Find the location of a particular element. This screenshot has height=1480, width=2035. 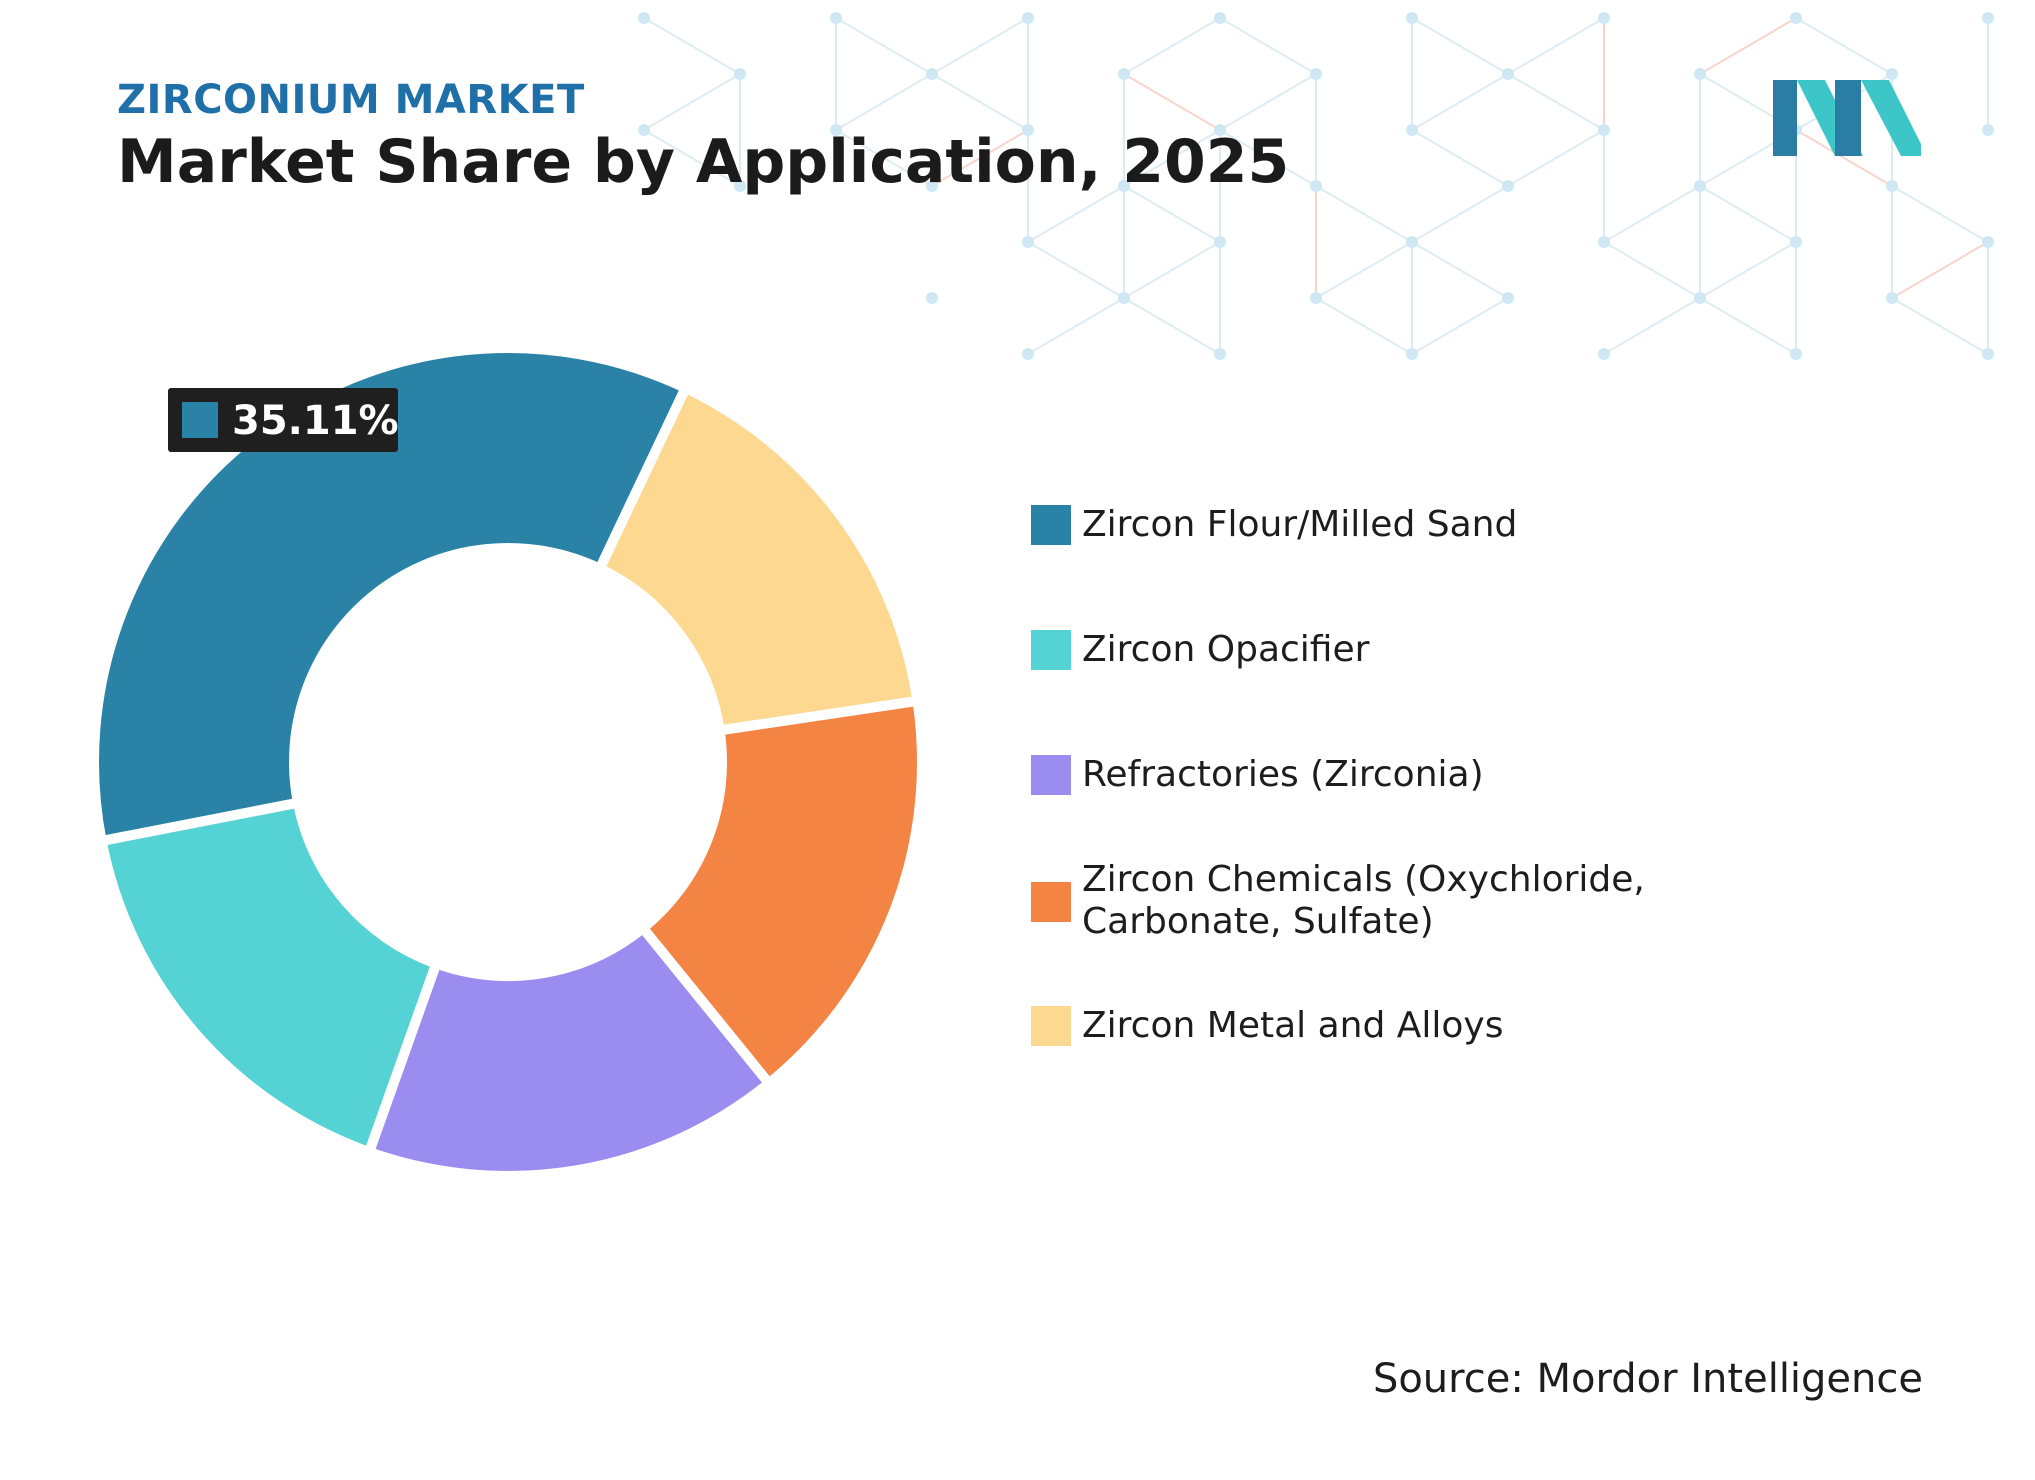

legend-label: Zircon Flour/Milled Sand is located at coordinates (1300, 524).